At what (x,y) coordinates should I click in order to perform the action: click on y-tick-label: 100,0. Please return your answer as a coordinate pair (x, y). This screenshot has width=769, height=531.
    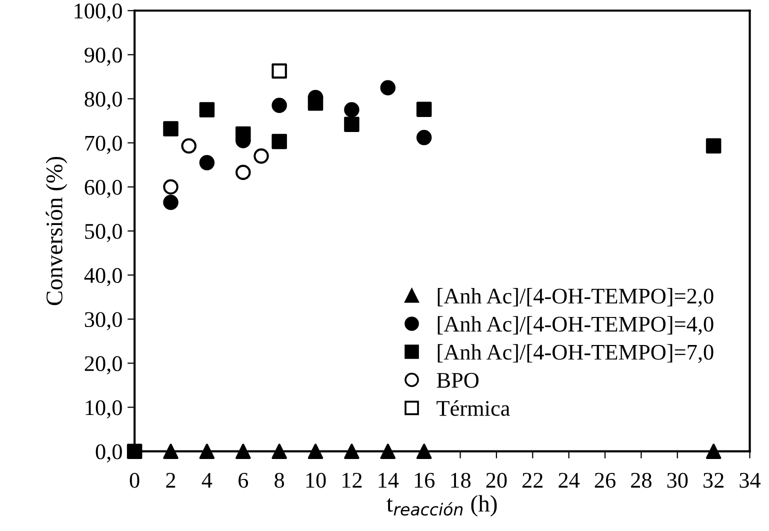
    Looking at the image, I should click on (98, 13).